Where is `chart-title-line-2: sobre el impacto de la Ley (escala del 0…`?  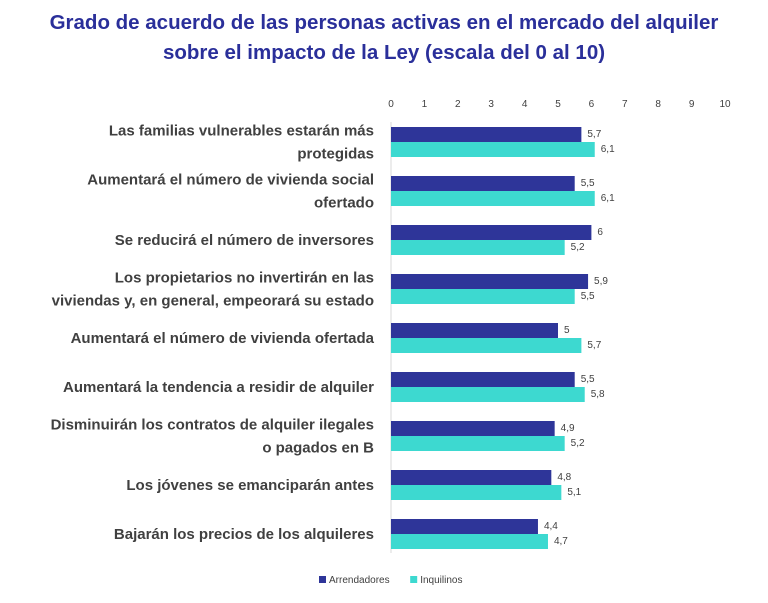 chart-title-line-2: sobre el impacto de la Ley (escala del 0… is located at coordinates (384, 52).